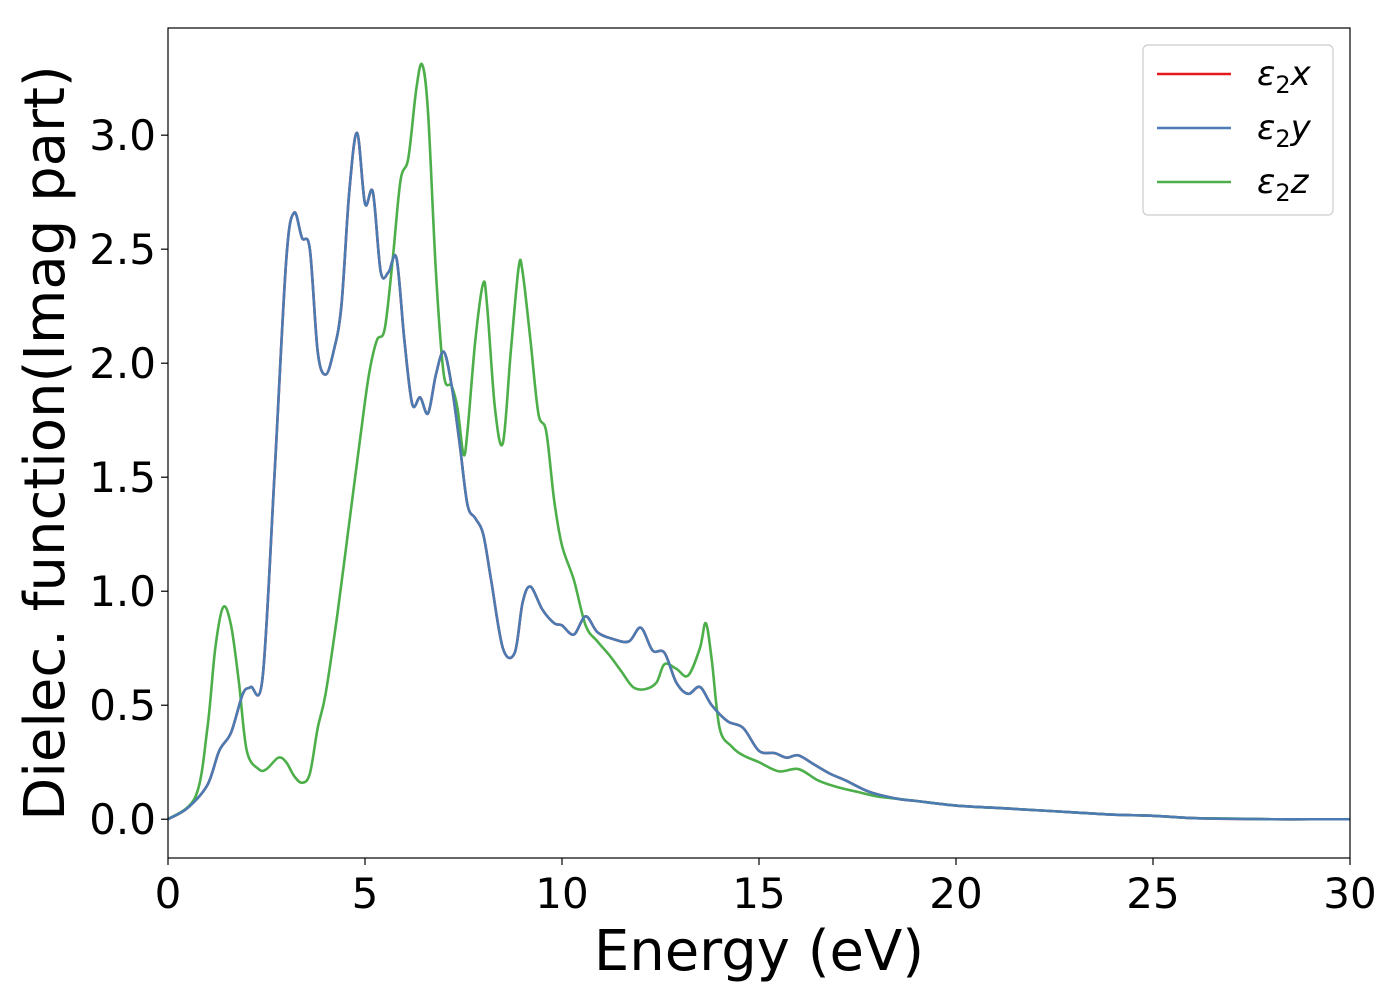 This screenshot has width=1400, height=1000. What do you see at coordinates (122, 591) in the screenshot?
I see `y-tick-label: 1.0` at bounding box center [122, 591].